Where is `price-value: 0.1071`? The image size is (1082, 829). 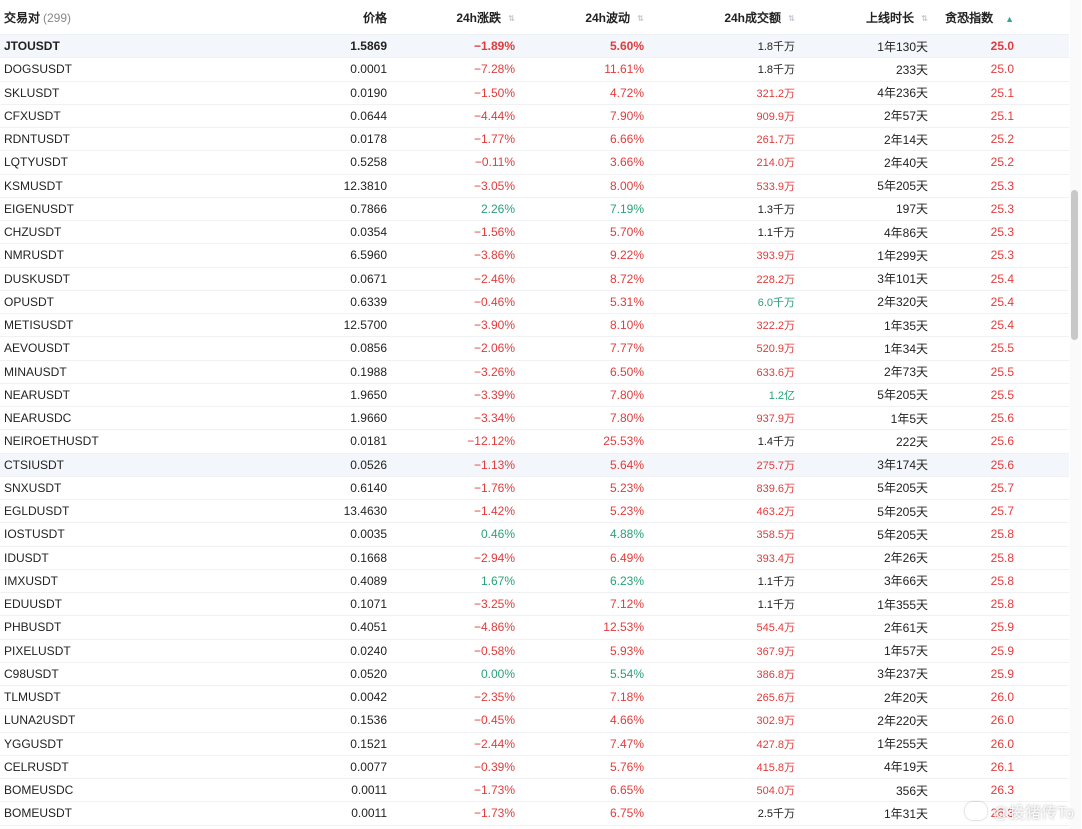 price-value: 0.1071 is located at coordinates (368, 604).